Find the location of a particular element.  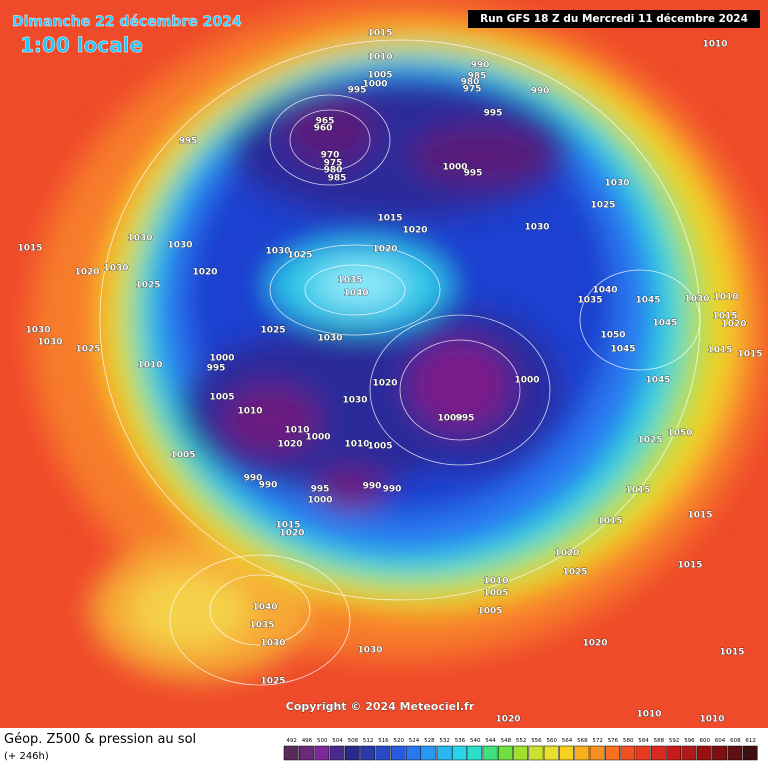

colorbar-label: 556 is located at coordinates (536, 741).